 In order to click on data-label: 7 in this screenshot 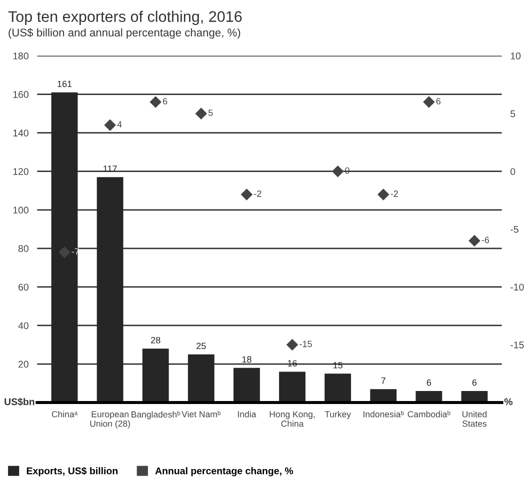, I will do `click(383, 381)`.